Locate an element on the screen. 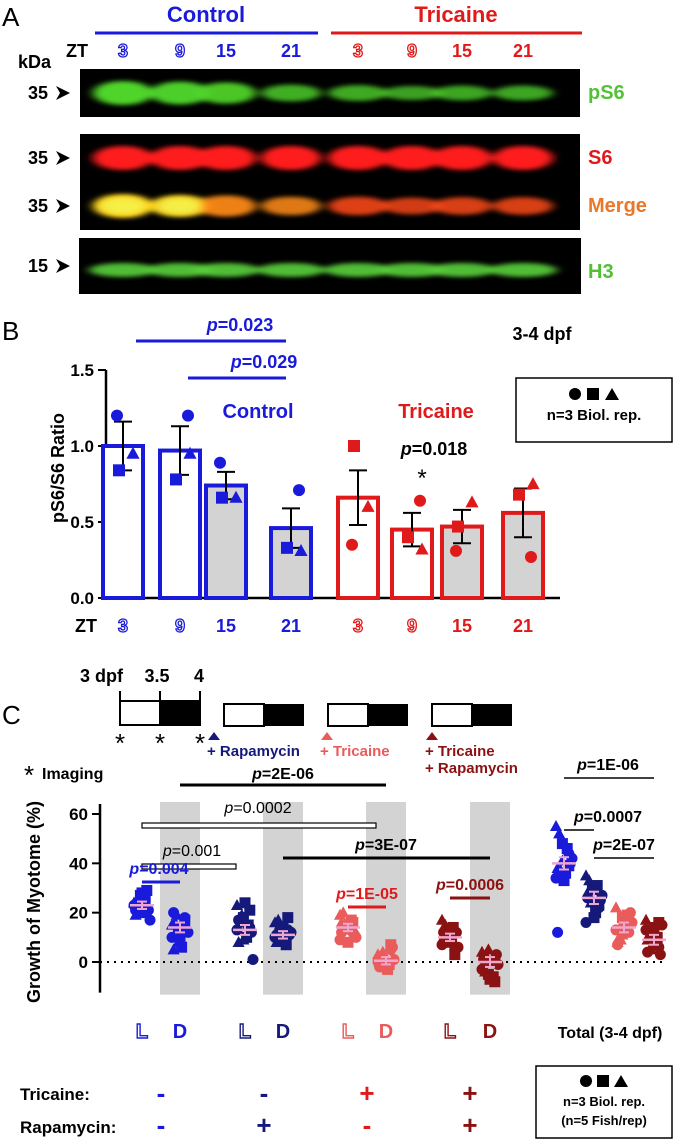 This screenshot has height=1142, width=677. legend-c-line2: (n=5 Fish/rep) is located at coordinates (604, 1120).